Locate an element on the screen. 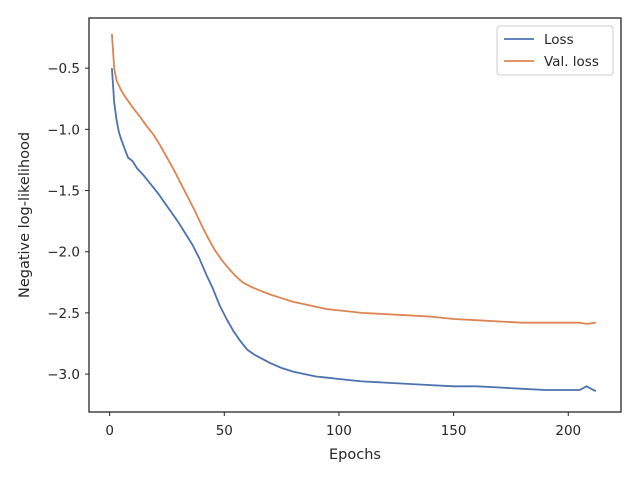 Image resolution: width=640 pixels, height=480 pixels. y-tick-label: −2.0 is located at coordinates (63, 253).